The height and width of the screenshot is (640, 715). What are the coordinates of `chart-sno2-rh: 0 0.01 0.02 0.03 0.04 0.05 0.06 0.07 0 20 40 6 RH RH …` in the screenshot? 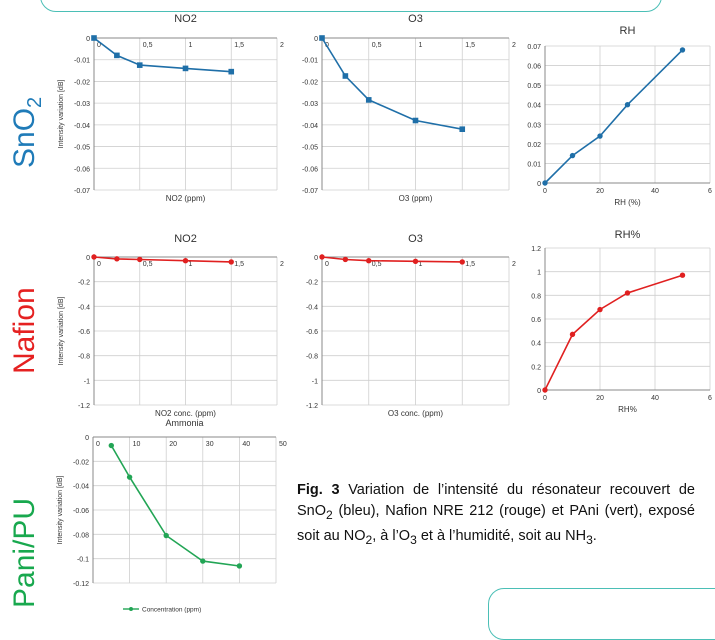 It's located at (619, 116).